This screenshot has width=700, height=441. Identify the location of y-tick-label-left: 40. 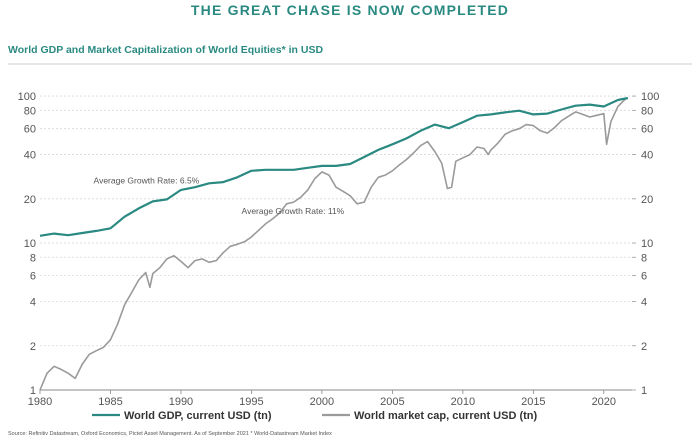
(30, 156).